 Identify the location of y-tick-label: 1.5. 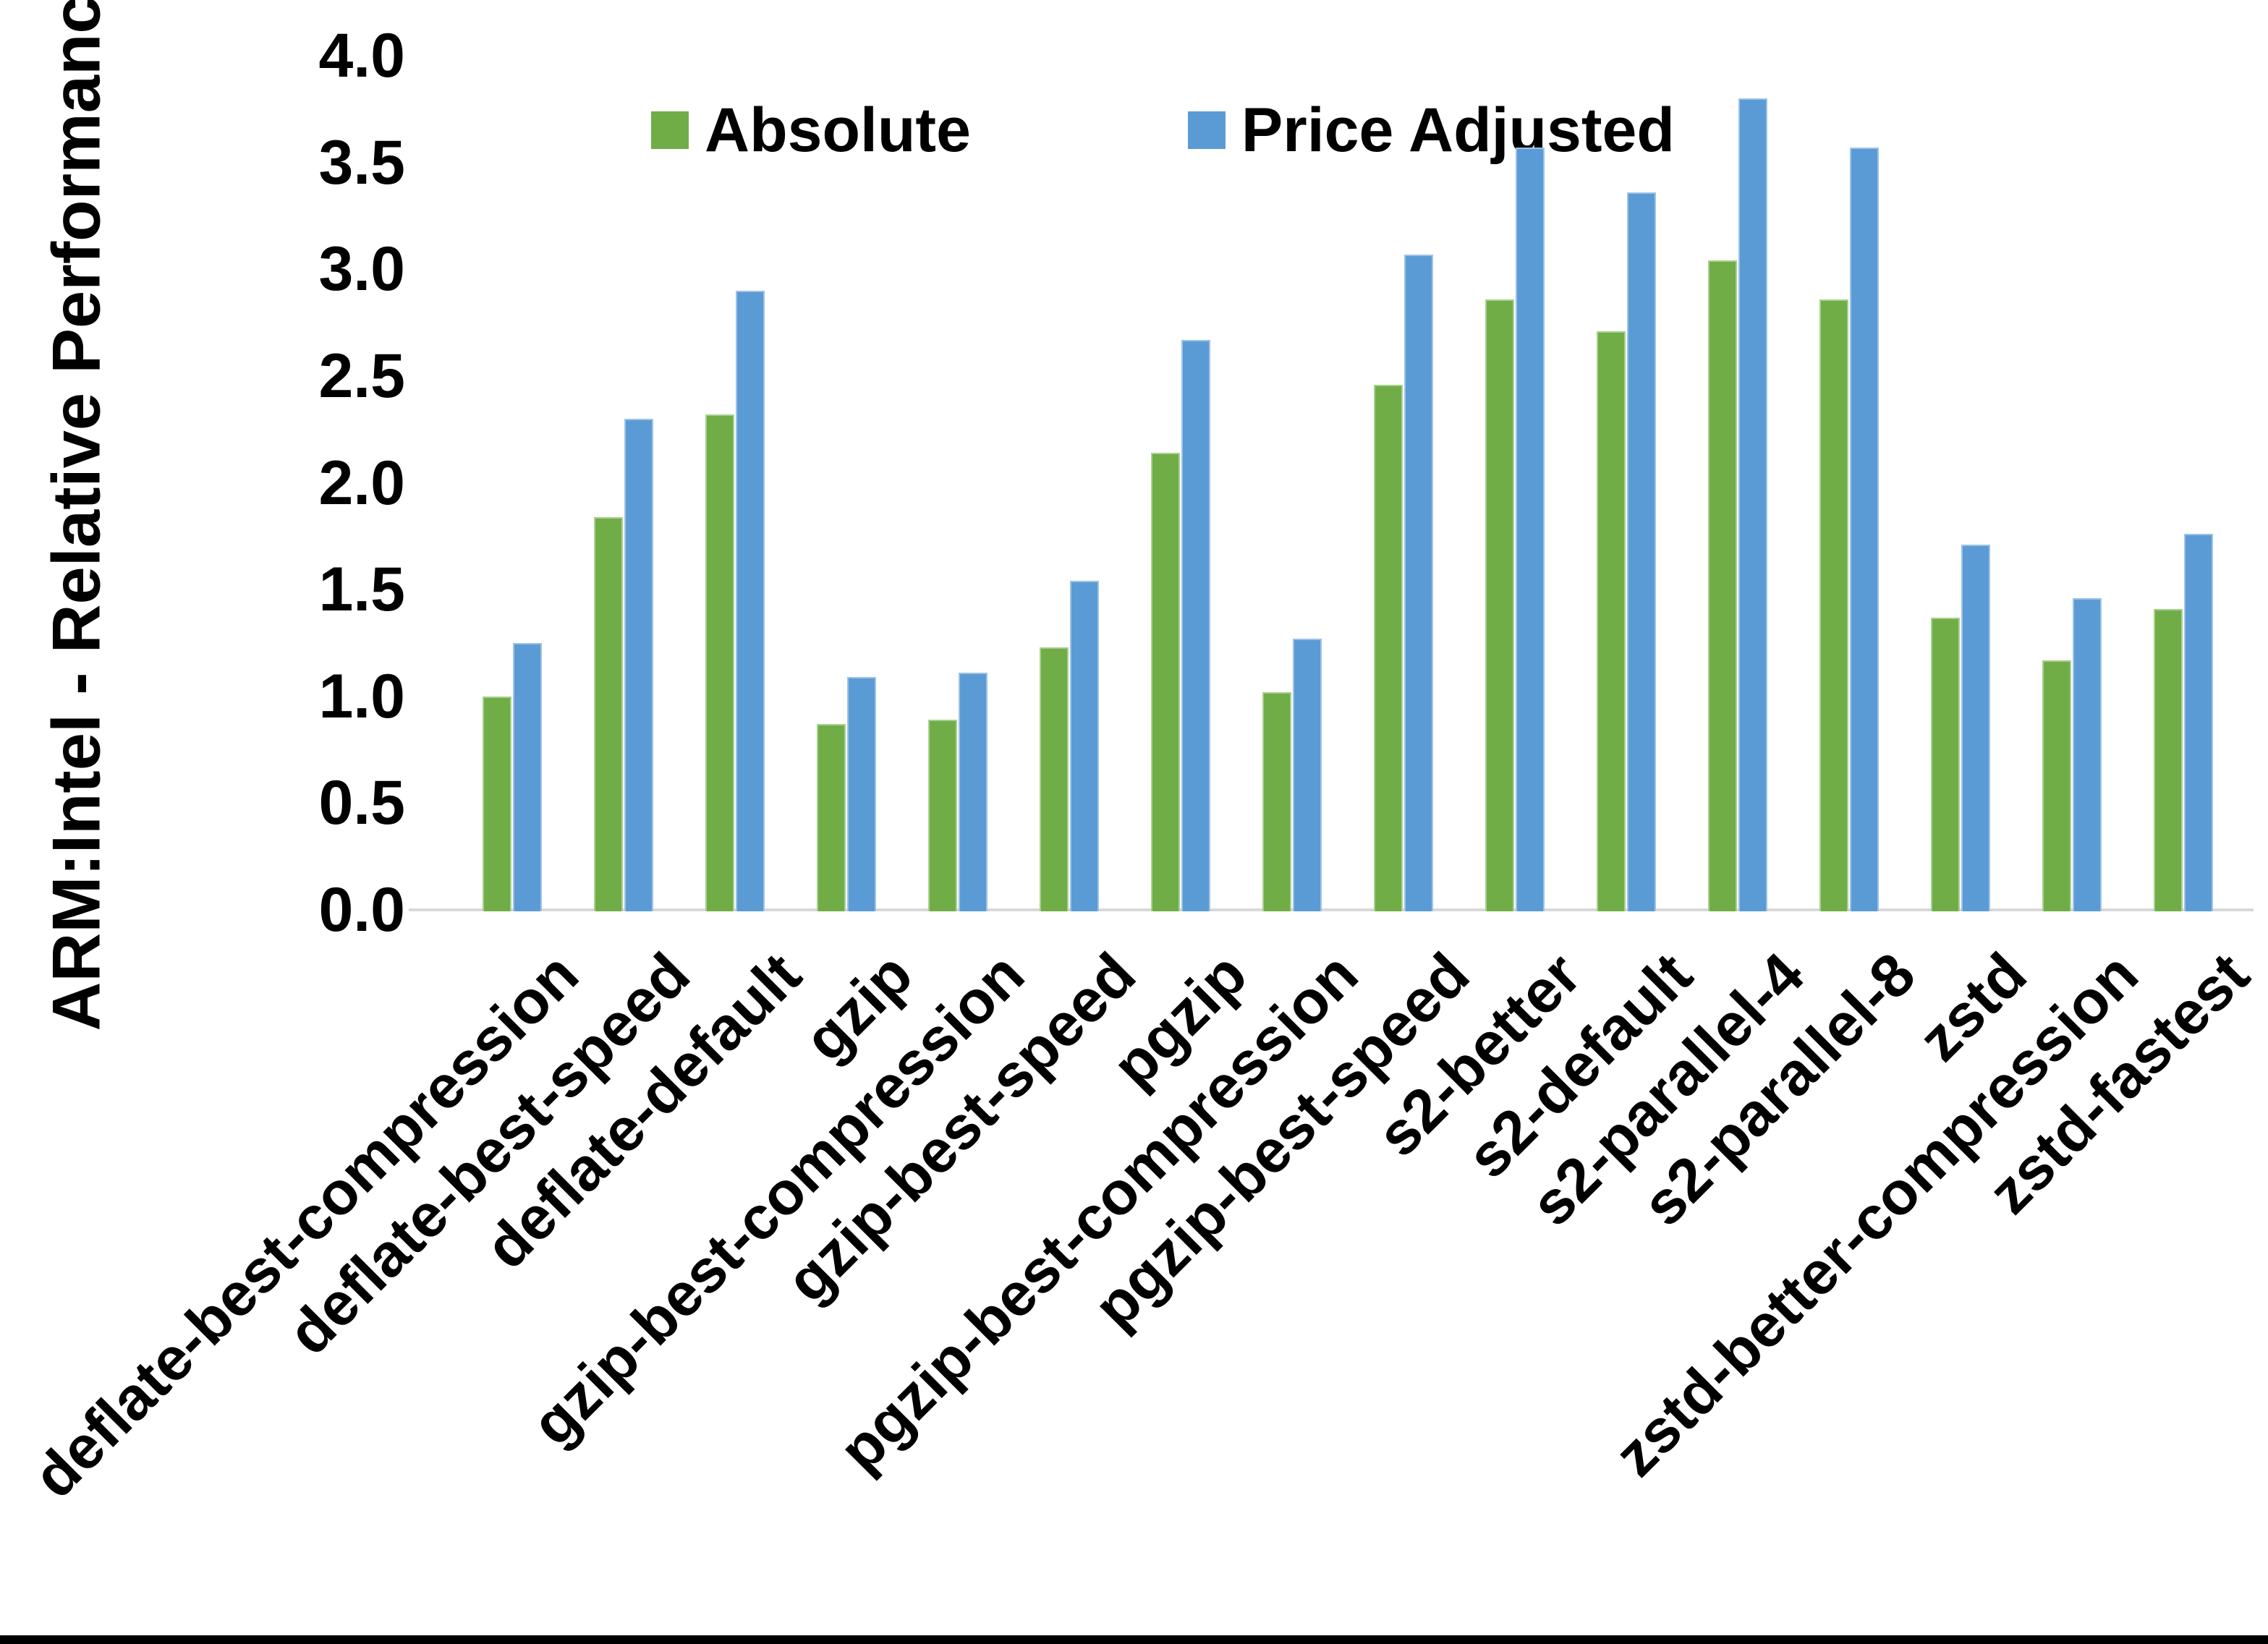
(361, 590).